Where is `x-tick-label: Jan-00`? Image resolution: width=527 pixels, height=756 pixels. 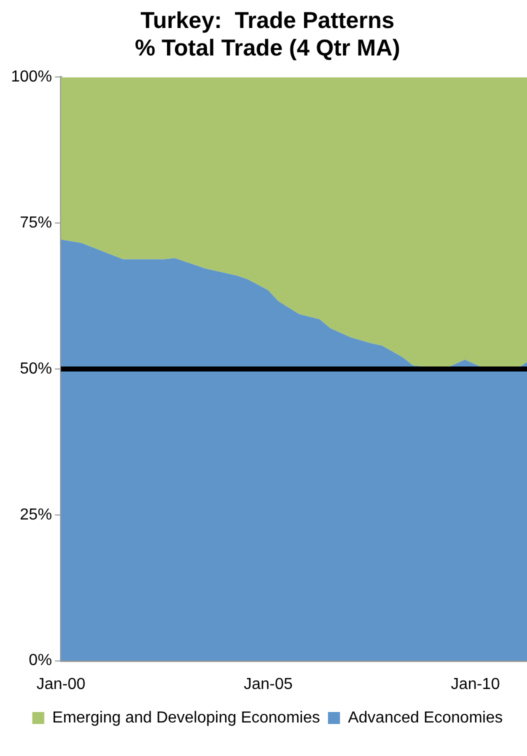
x-tick-label: Jan-00 is located at coordinates (61, 684).